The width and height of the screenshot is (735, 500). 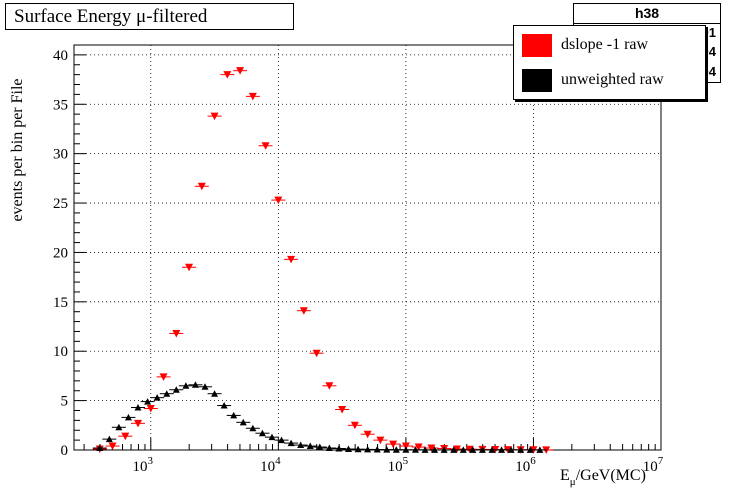 What do you see at coordinates (605, 44) in the screenshot?
I see `legend-label-dslope: dslope -1 raw` at bounding box center [605, 44].